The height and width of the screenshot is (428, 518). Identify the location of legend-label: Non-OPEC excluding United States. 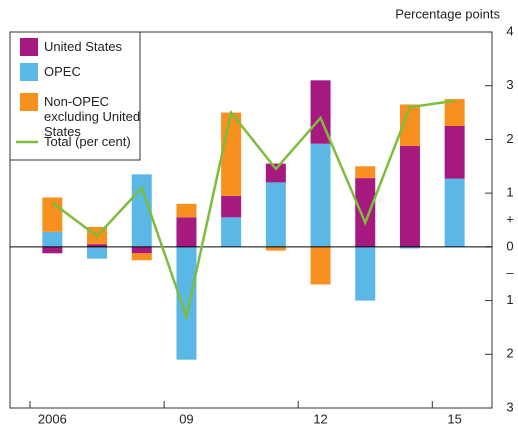
(92, 116).